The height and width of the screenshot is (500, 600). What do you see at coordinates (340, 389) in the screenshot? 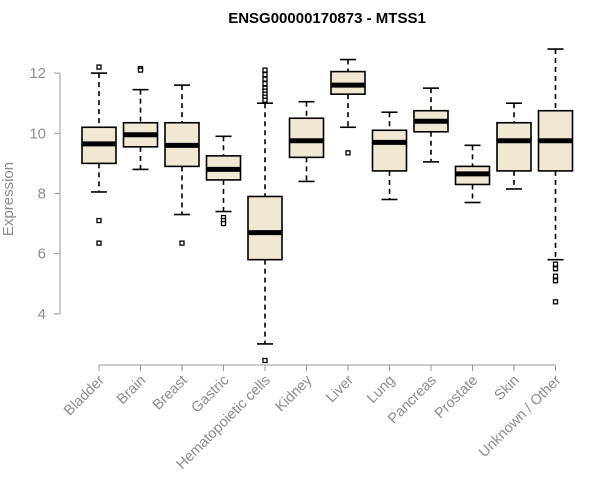
I see `x-tick-label: Liver` at bounding box center [340, 389].